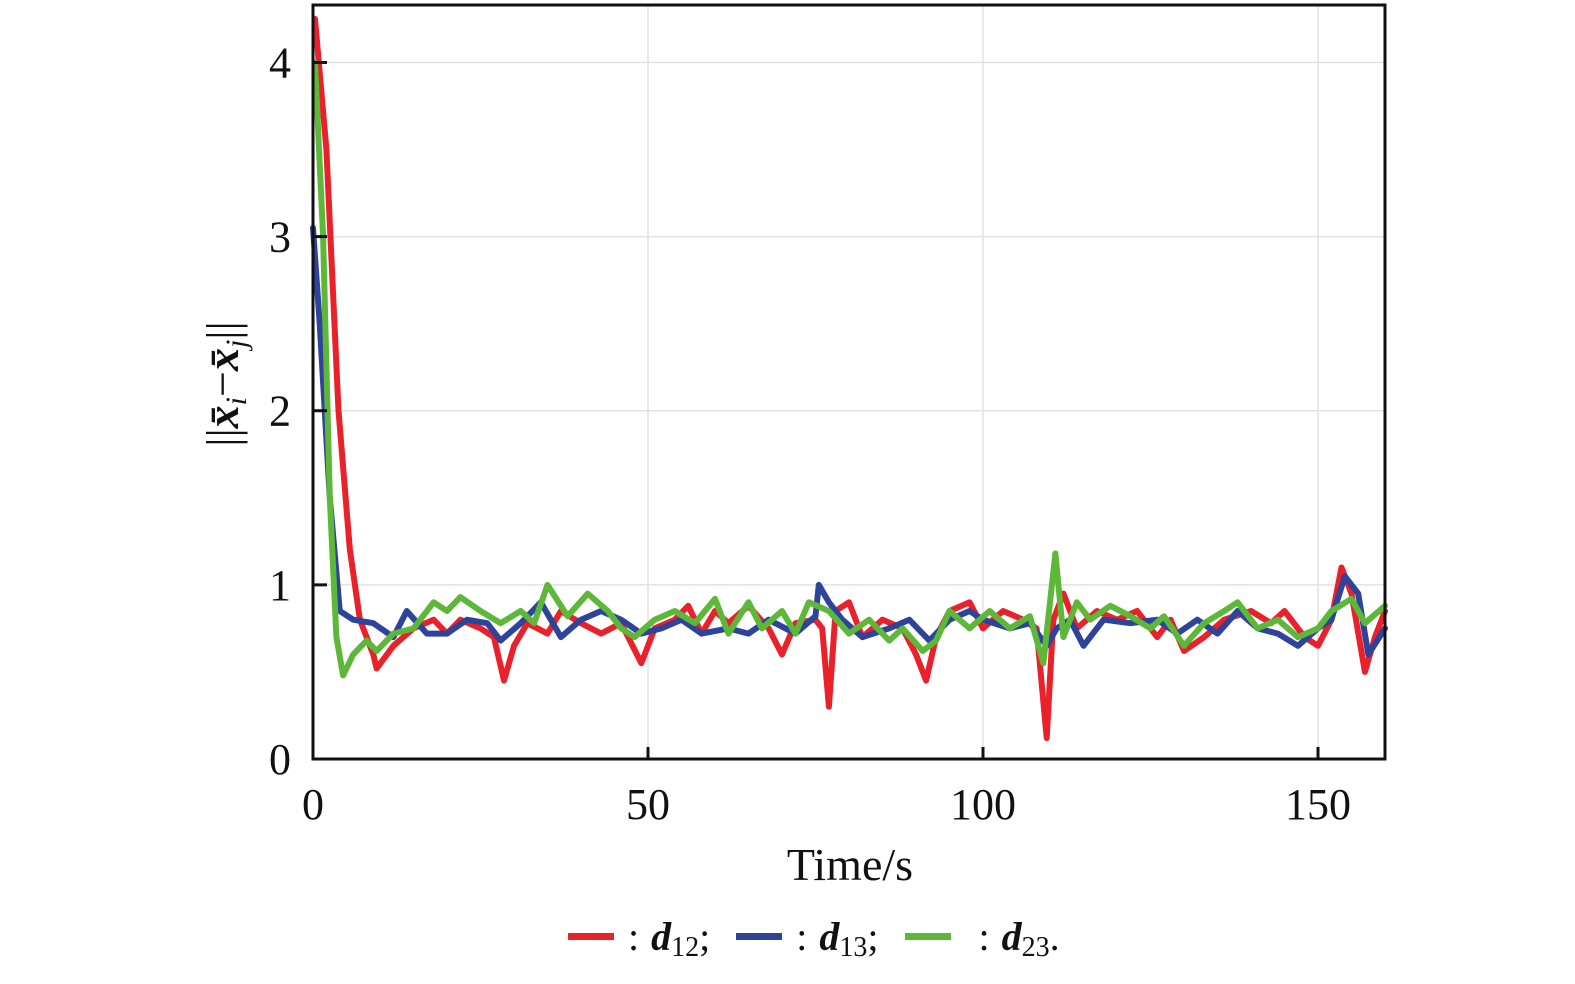 Image resolution: width=1575 pixels, height=984 pixels. Describe the element at coordinates (236, 401) in the screenshot. I see `y-title-sub-i: i` at that location.